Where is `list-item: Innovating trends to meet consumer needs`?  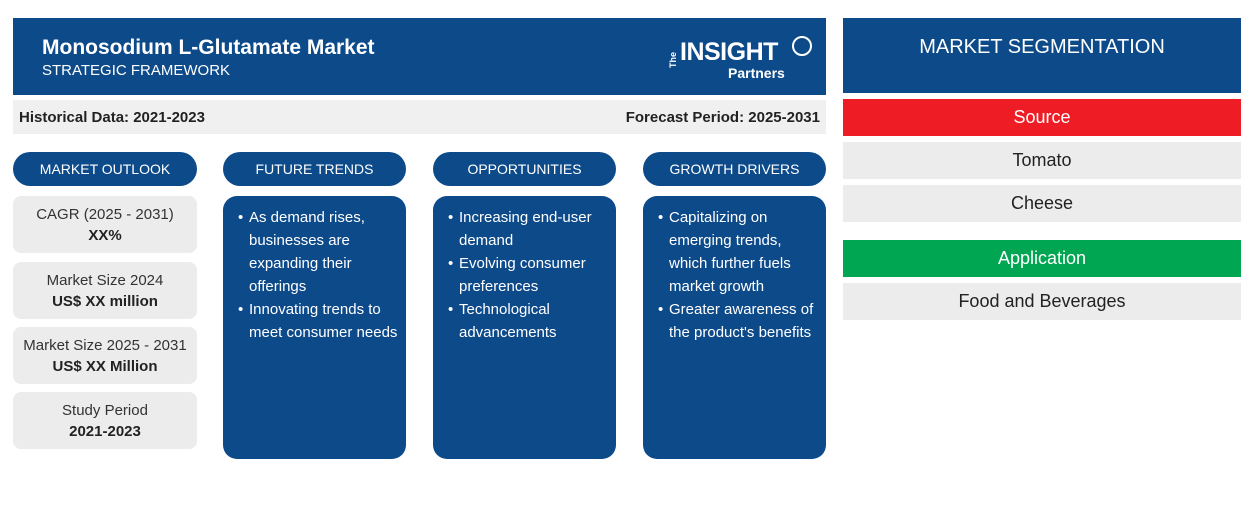
list-item: Innovating trends to meet consumer needs is located at coordinates (318, 321).